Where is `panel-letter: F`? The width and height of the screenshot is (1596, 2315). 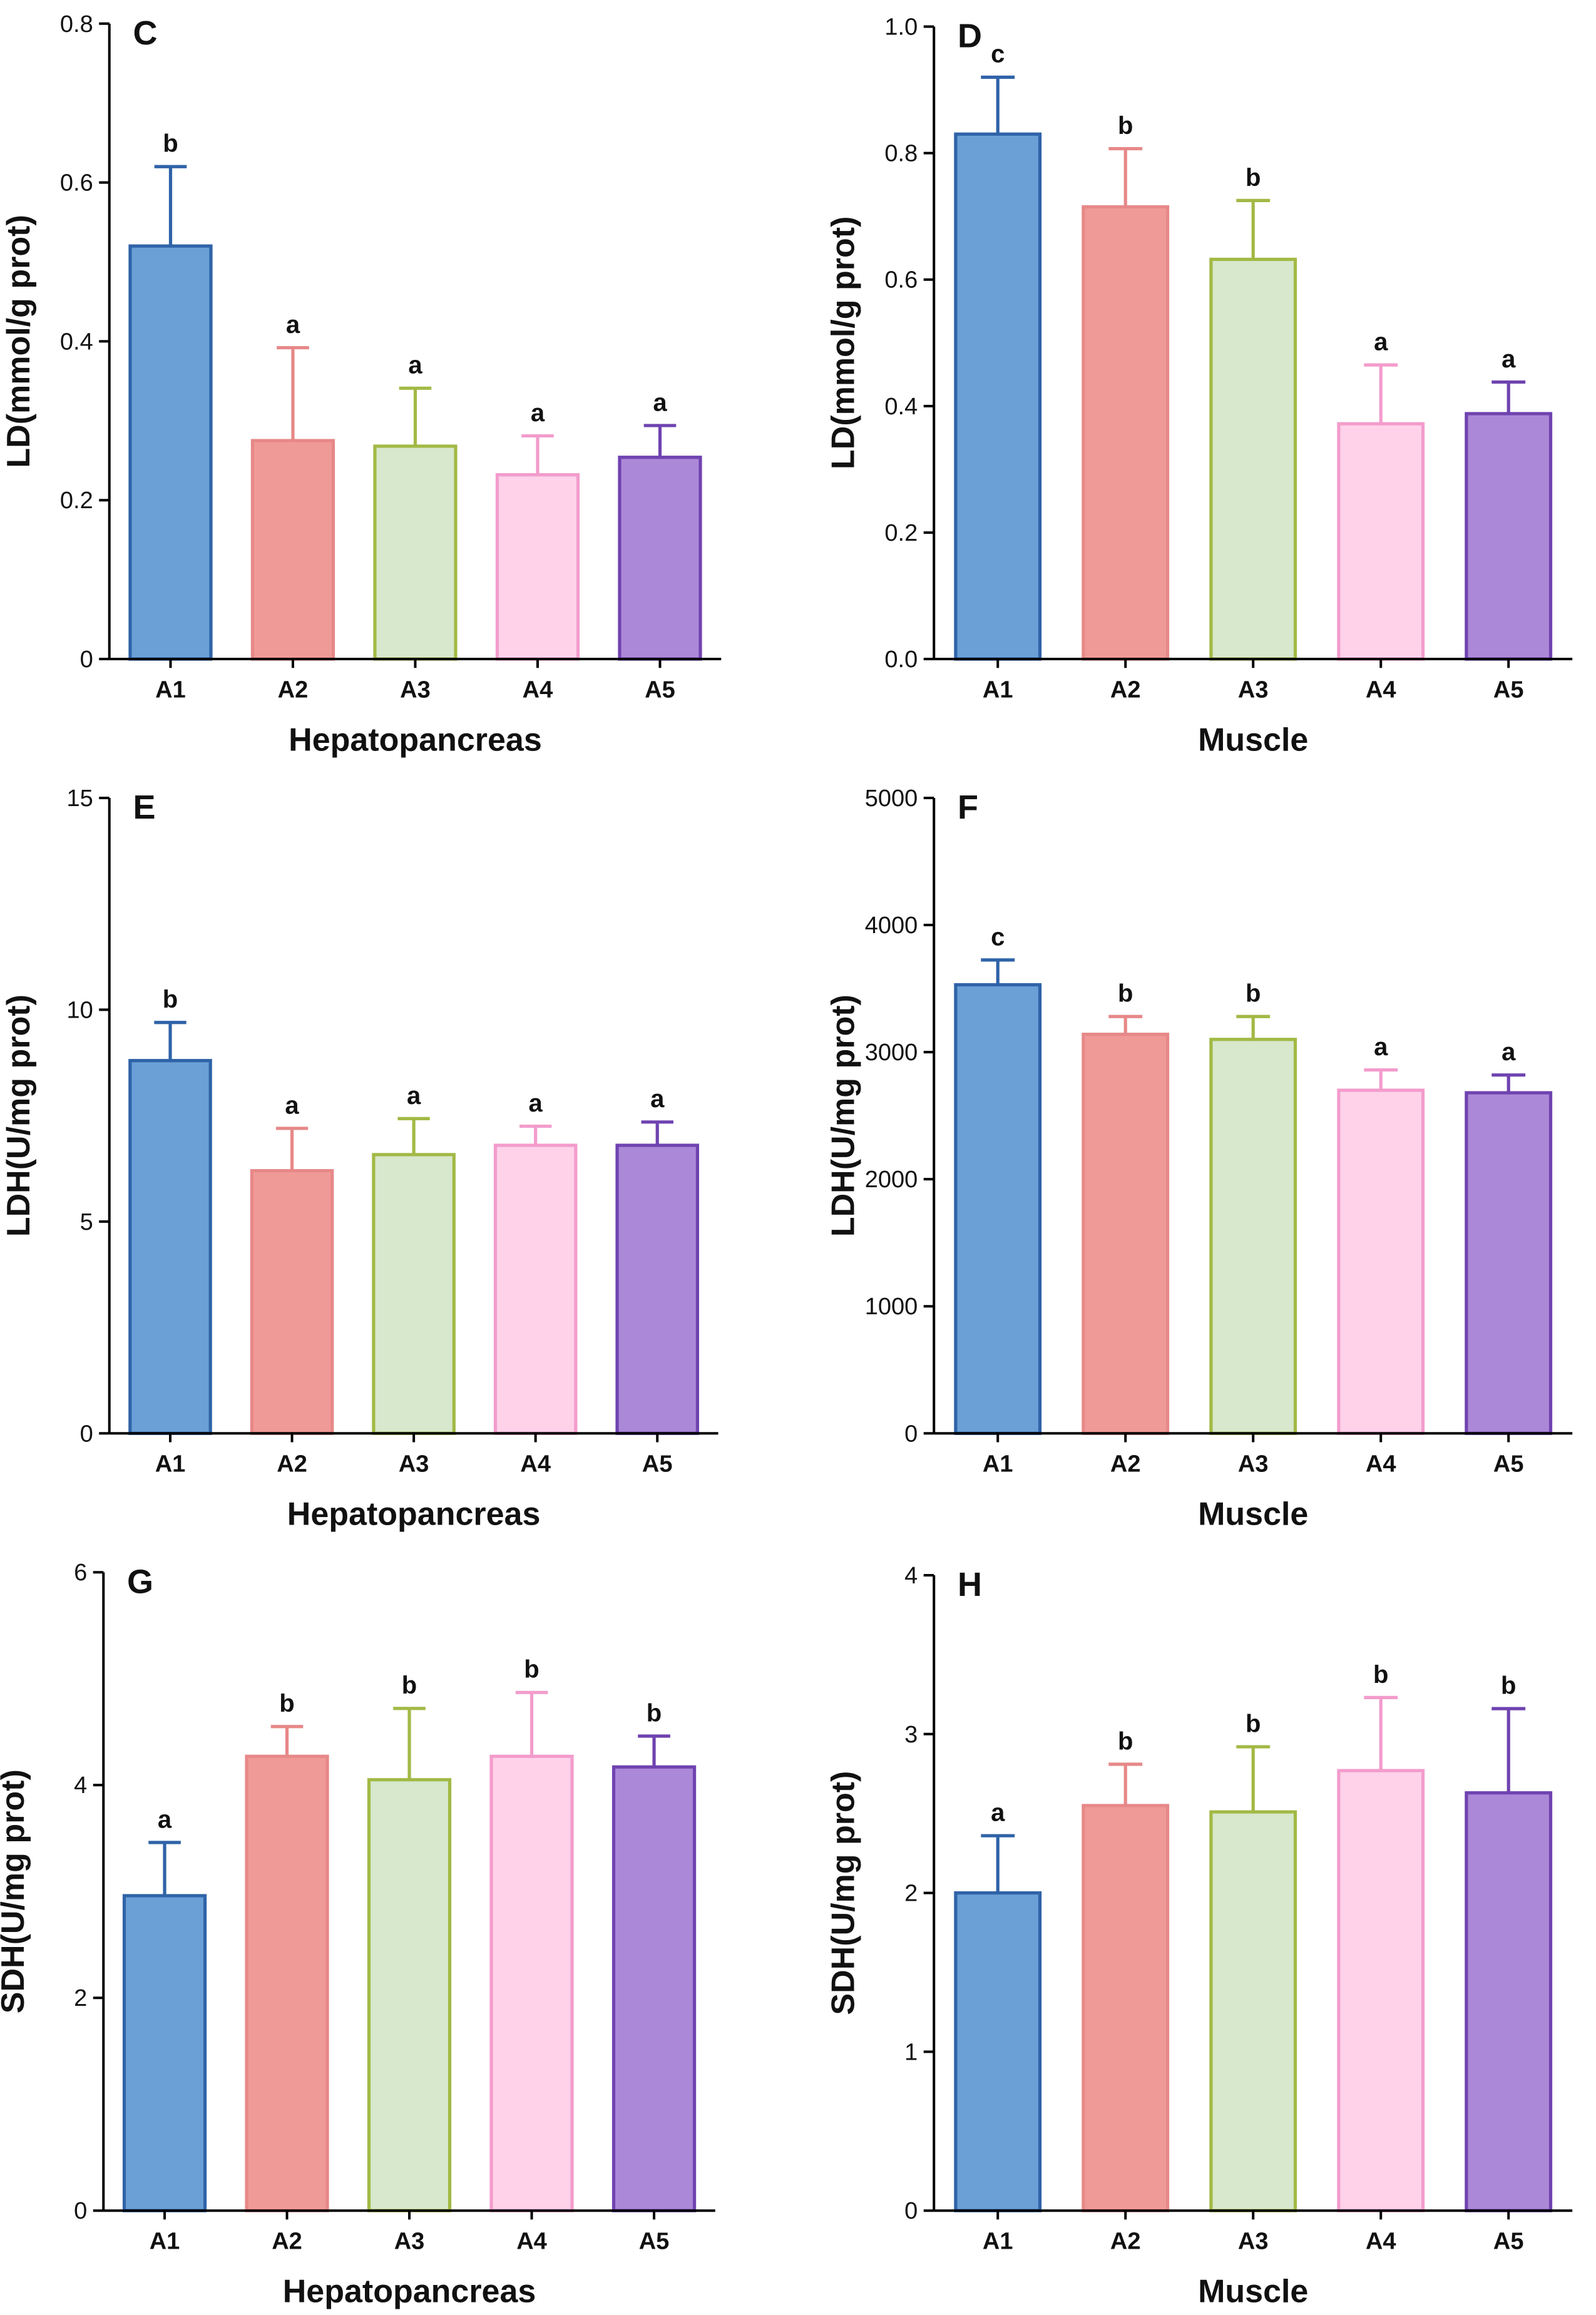 panel-letter: F is located at coordinates (968, 807).